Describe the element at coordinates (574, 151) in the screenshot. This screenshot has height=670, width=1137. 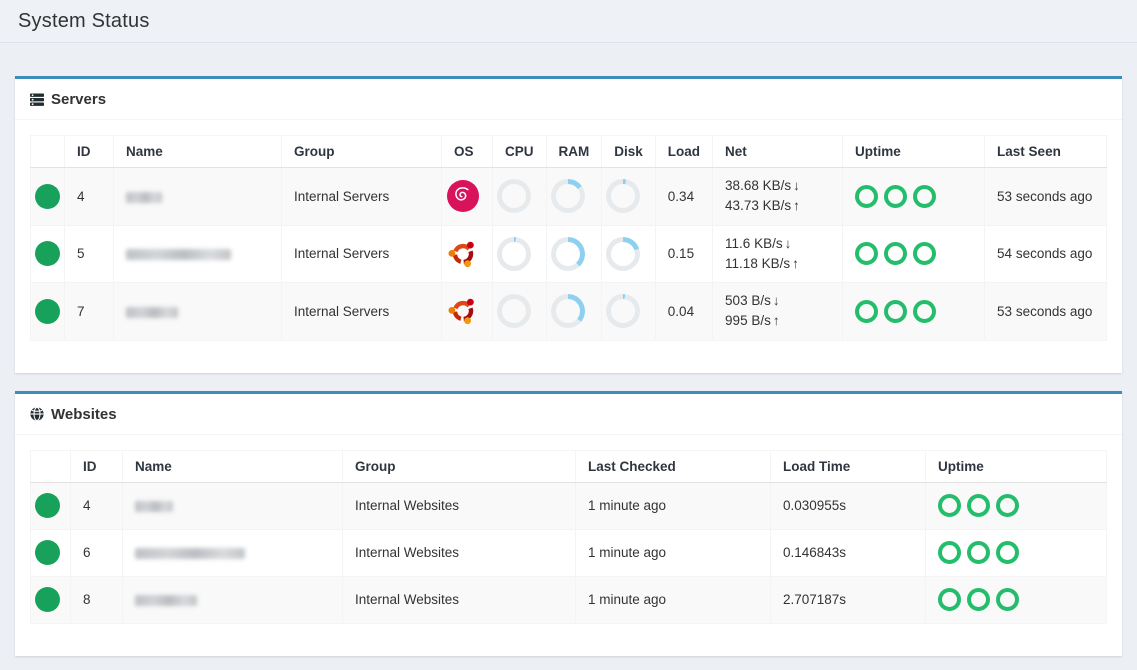
I see `col-ram: RAM` at that location.